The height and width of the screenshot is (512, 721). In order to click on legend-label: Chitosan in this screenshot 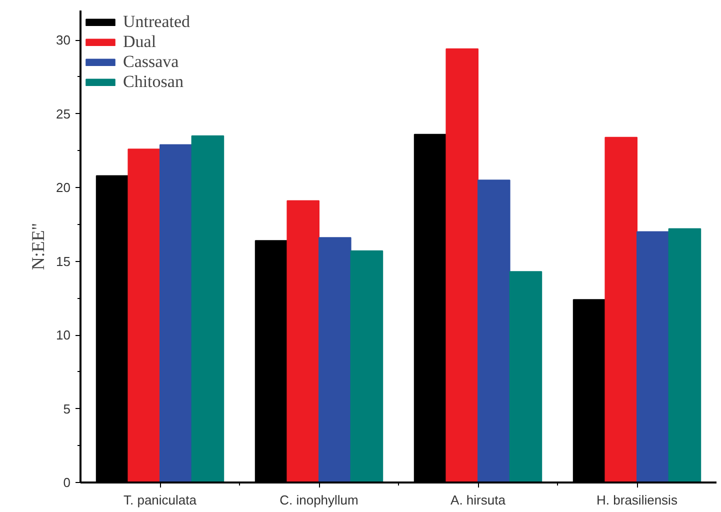, I will do `click(153, 82)`.